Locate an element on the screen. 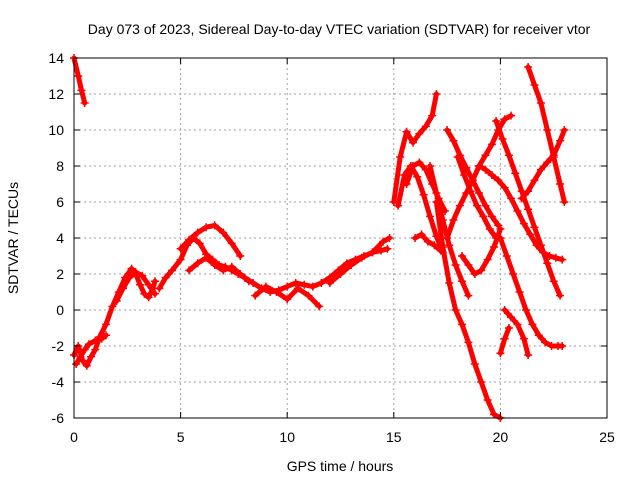 This screenshot has width=640, height=480. y-tick-label: -2 is located at coordinates (58, 346).